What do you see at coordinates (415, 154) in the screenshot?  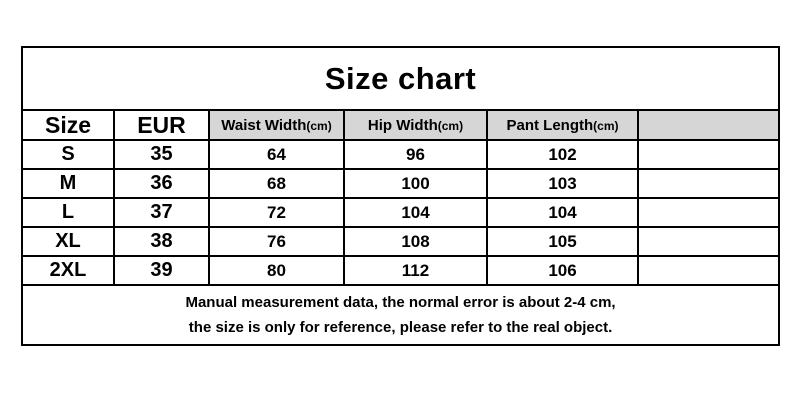 I see `hip-cell: 96` at bounding box center [415, 154].